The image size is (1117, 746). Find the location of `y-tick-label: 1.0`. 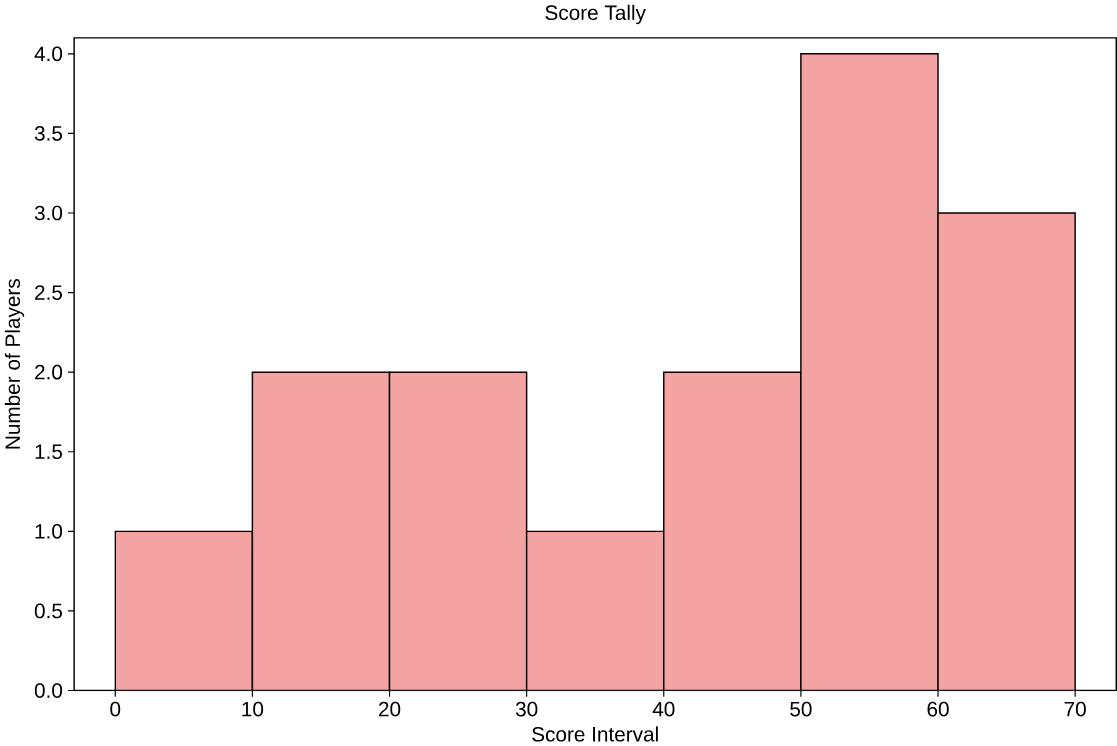

y-tick-label: 1.0 is located at coordinates (49, 531).